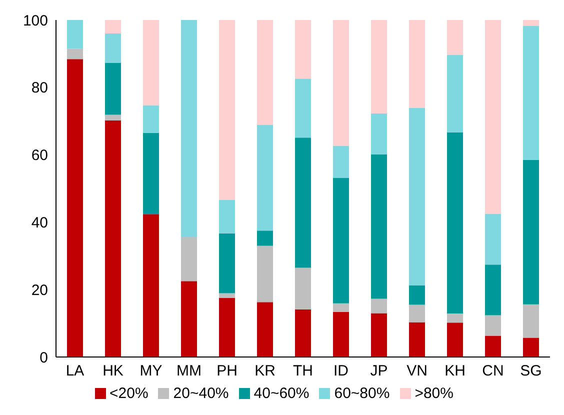 The height and width of the screenshot is (415, 564). Describe the element at coordinates (75, 371) in the screenshot. I see `x-tick-label: LA` at that location.